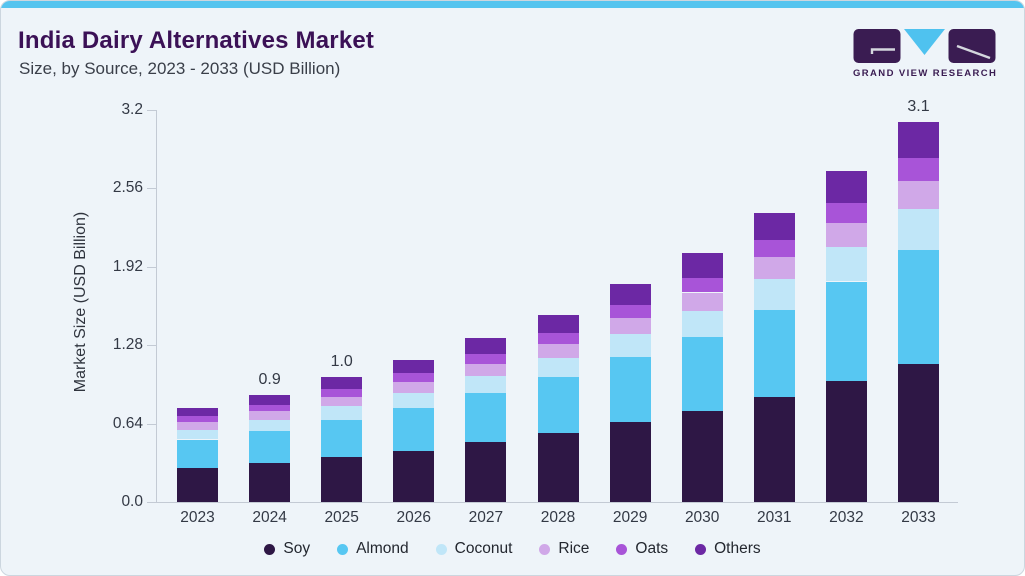 The image size is (1025, 576). What do you see at coordinates (441, 549) in the screenshot?
I see `legend-dot-coconut` at bounding box center [441, 549].